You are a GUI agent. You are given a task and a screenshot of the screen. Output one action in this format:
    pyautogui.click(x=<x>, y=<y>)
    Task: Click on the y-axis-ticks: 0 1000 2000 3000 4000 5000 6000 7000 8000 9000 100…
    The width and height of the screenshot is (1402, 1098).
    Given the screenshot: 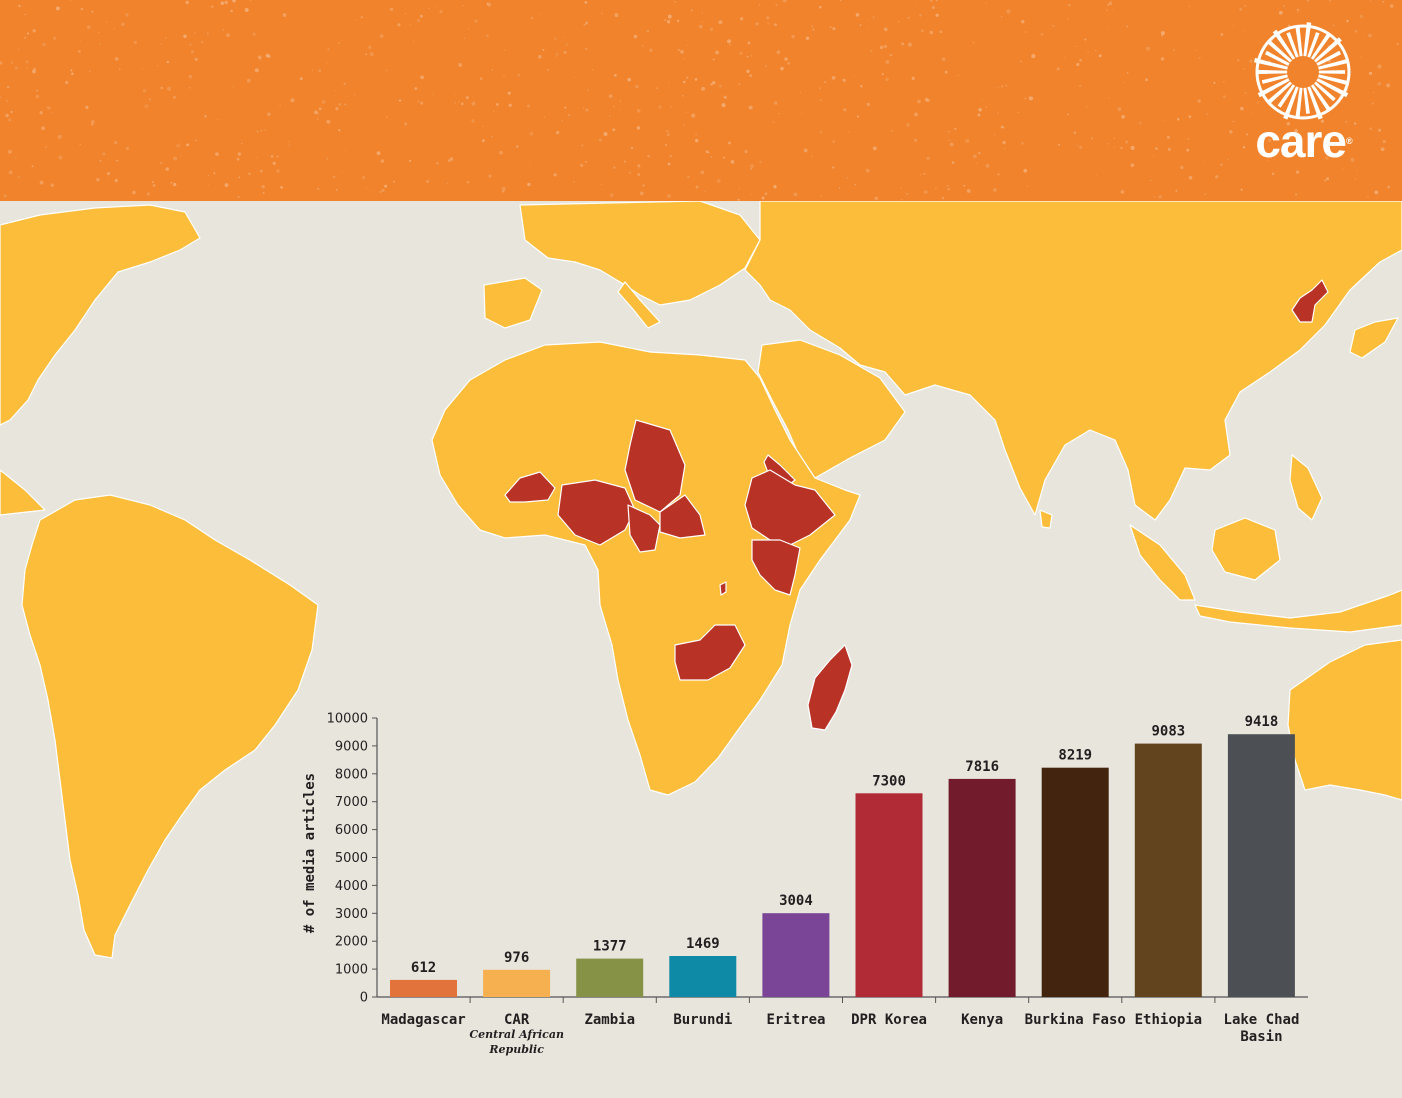 What is the action you would take?
    pyautogui.click(x=352, y=859)
    